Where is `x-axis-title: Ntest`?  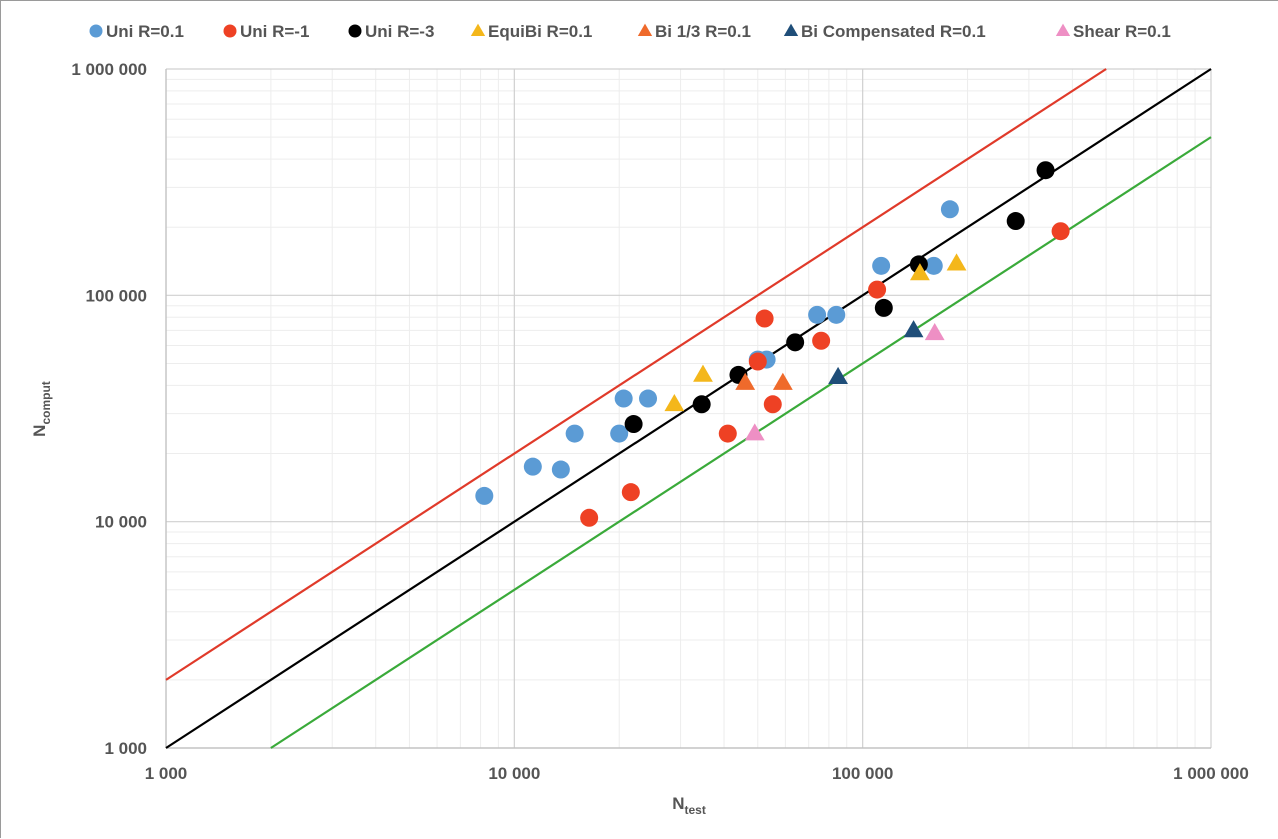 x-axis-title: Ntest is located at coordinates (689, 805).